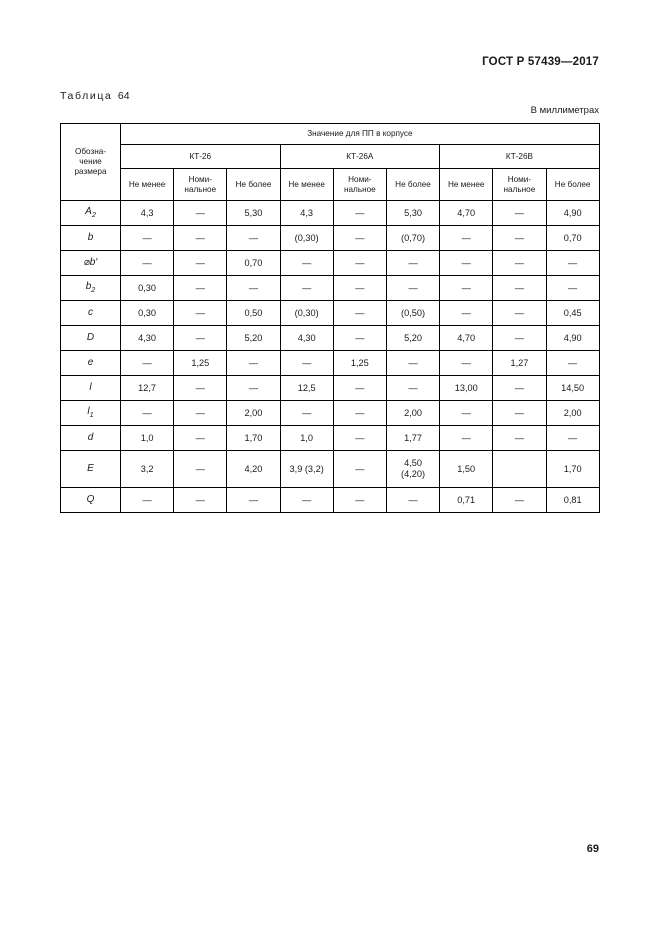 The width and height of the screenshot is (661, 935). I want to click on row-label: E, so click(90, 469).